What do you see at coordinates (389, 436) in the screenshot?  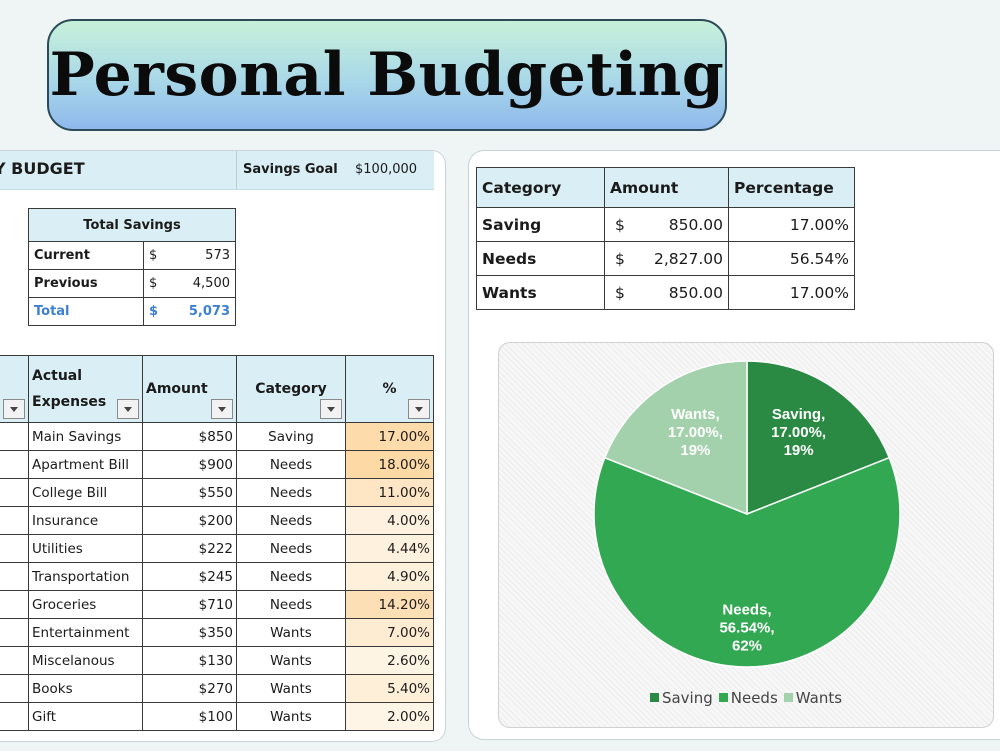 I see `expense-percent: 17.00%` at bounding box center [389, 436].